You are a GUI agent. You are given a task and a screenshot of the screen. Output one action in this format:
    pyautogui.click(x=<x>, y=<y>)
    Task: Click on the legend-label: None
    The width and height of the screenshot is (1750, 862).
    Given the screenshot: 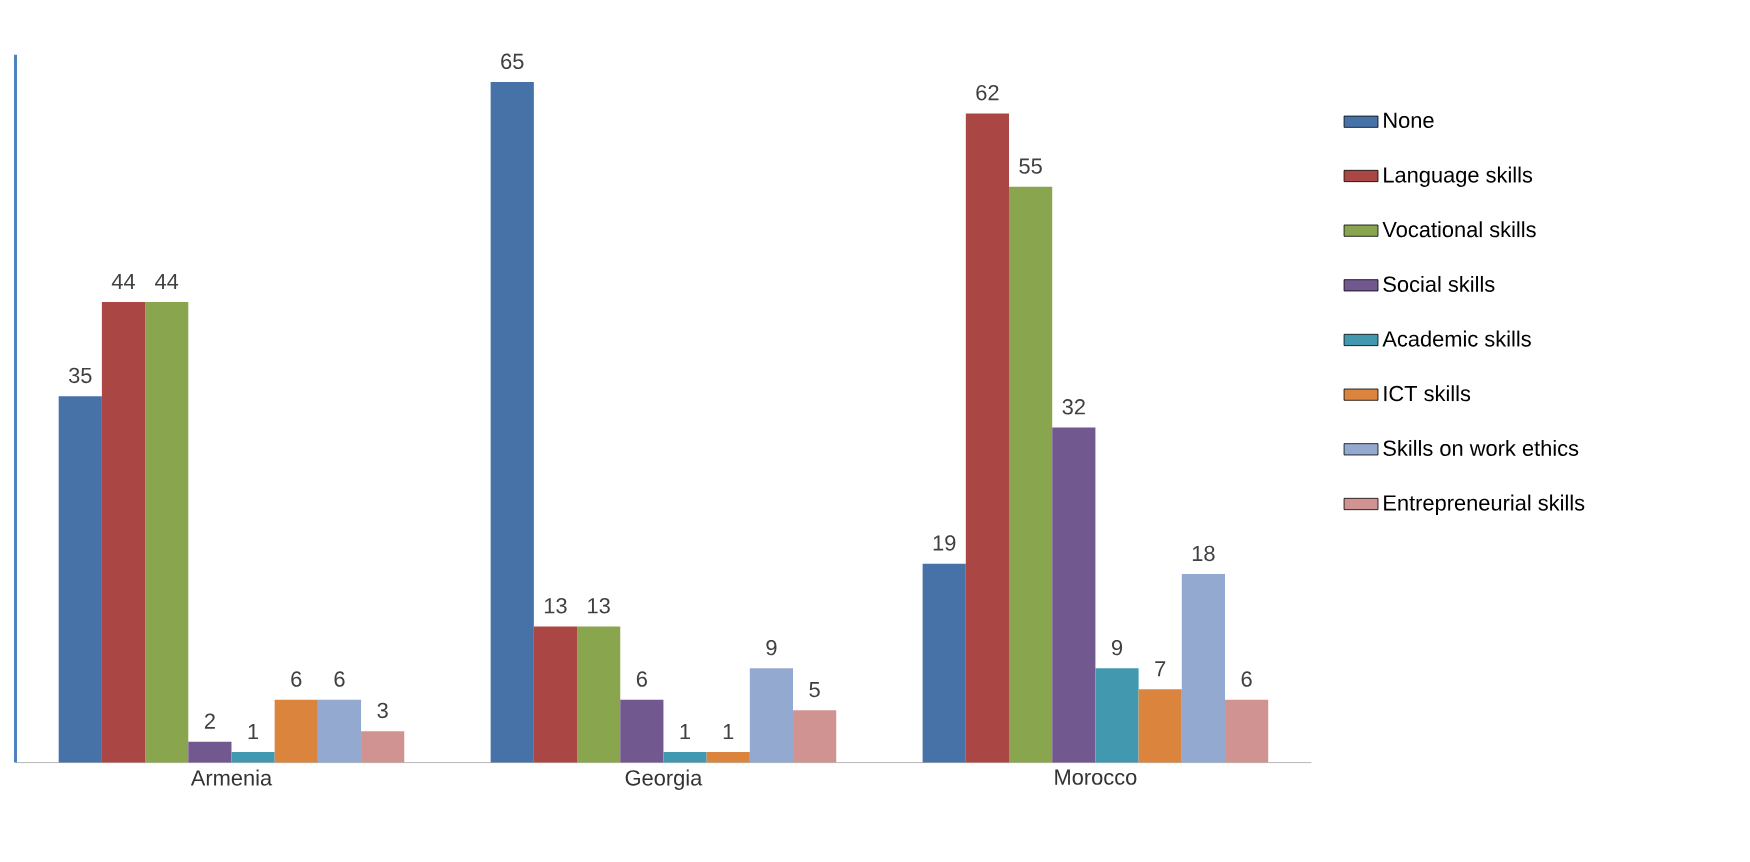 What is the action you would take?
    pyautogui.click(x=1409, y=120)
    